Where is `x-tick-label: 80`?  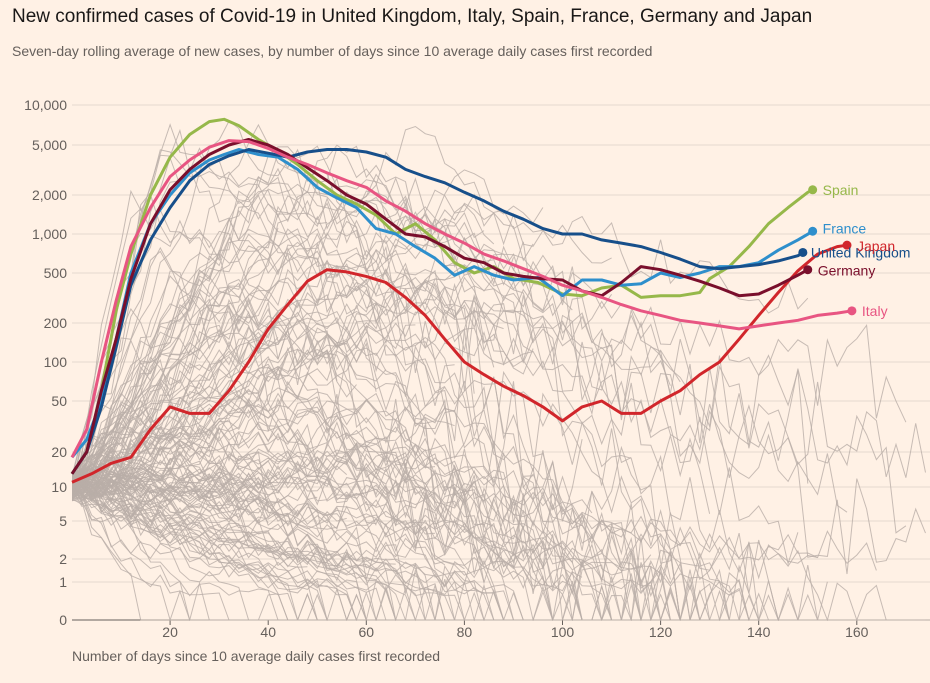
x-tick-label: 80 is located at coordinates (465, 632).